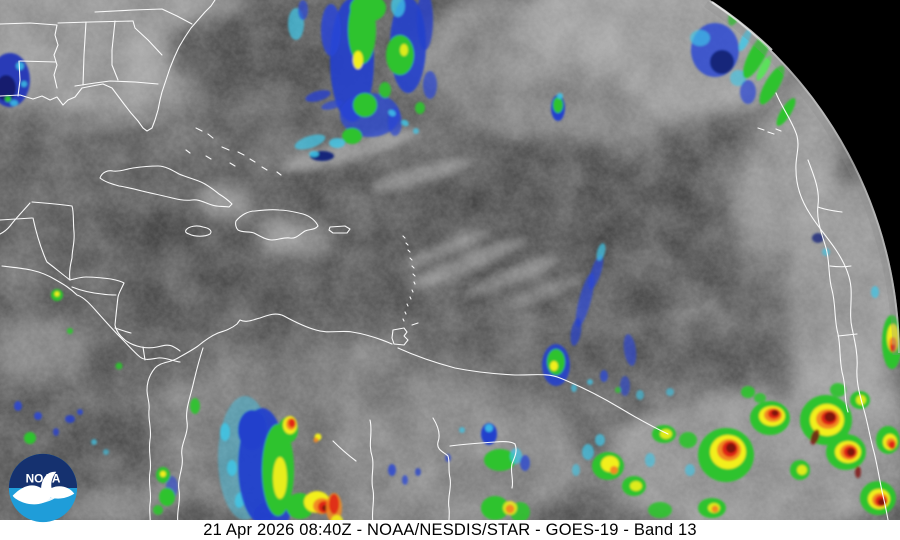 Image resolution: width=900 pixels, height=540 pixels. I want to click on coastline-caribbean-islands, so click(259, 236).